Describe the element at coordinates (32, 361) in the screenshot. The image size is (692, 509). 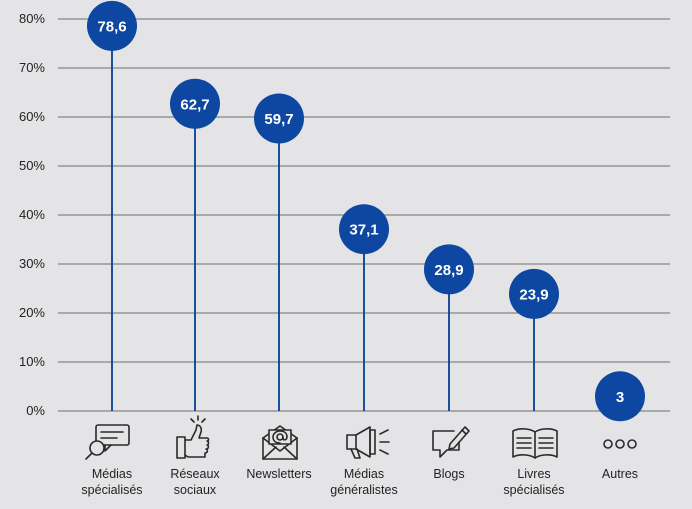
I see `y-tick-label: 10%` at that location.